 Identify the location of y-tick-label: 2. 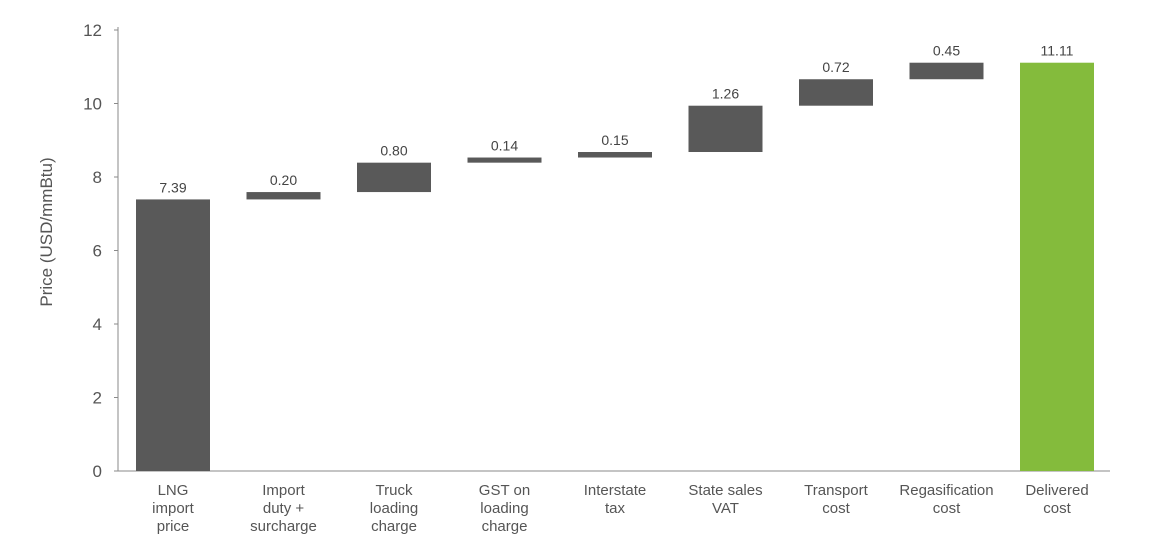
(97, 398).